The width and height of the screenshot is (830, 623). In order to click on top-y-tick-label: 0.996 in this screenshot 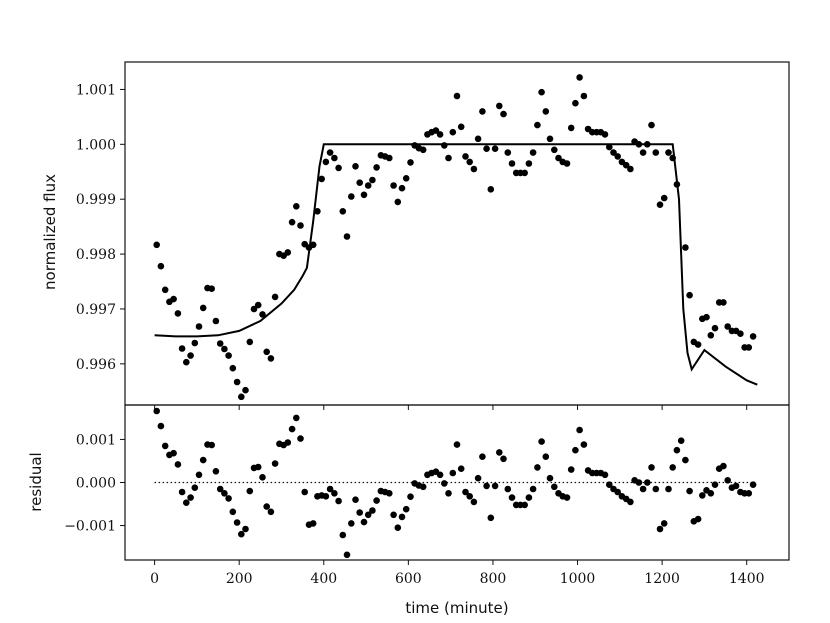, I will do `click(96, 365)`.